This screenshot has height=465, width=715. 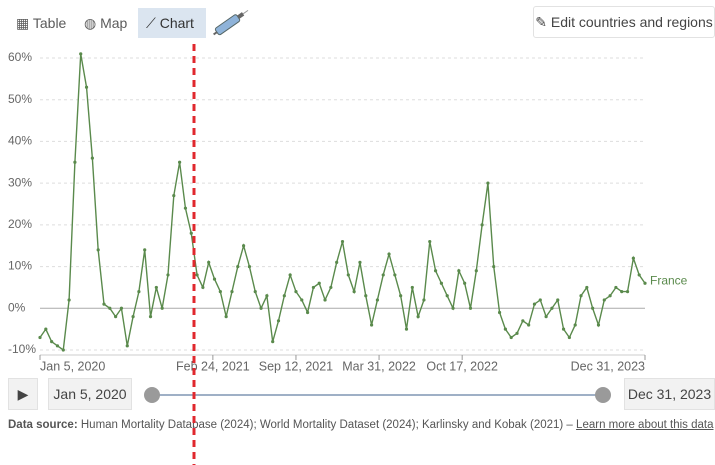 What do you see at coordinates (20, 182) in the screenshot?
I see `y-tick-label: 30%` at bounding box center [20, 182].